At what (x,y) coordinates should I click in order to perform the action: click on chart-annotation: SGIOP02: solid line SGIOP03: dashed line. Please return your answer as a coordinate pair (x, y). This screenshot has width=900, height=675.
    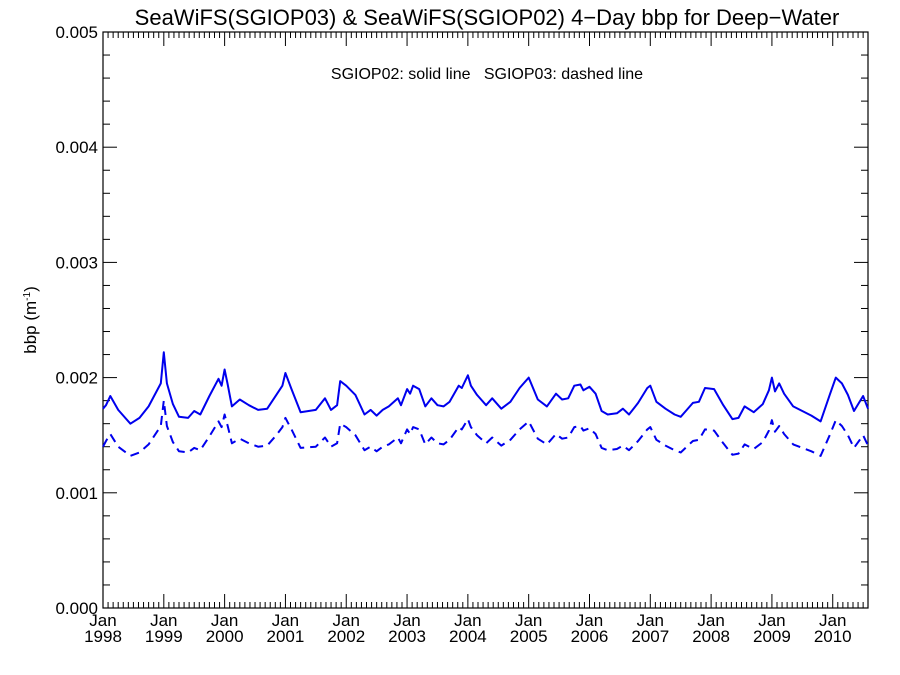
    Looking at the image, I should click on (487, 74).